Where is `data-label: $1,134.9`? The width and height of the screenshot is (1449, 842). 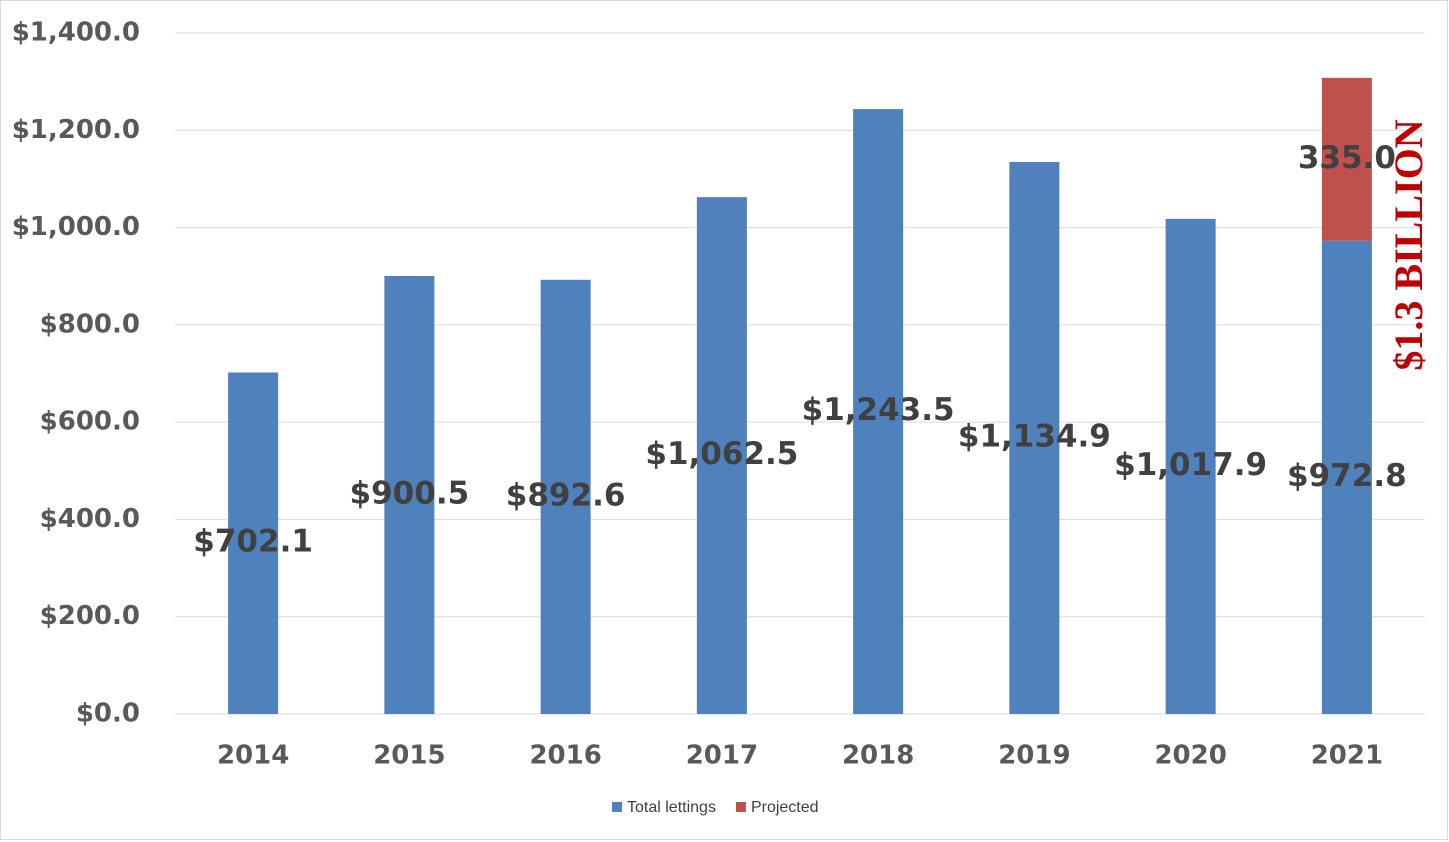
data-label: $1,134.9 is located at coordinates (1034, 436).